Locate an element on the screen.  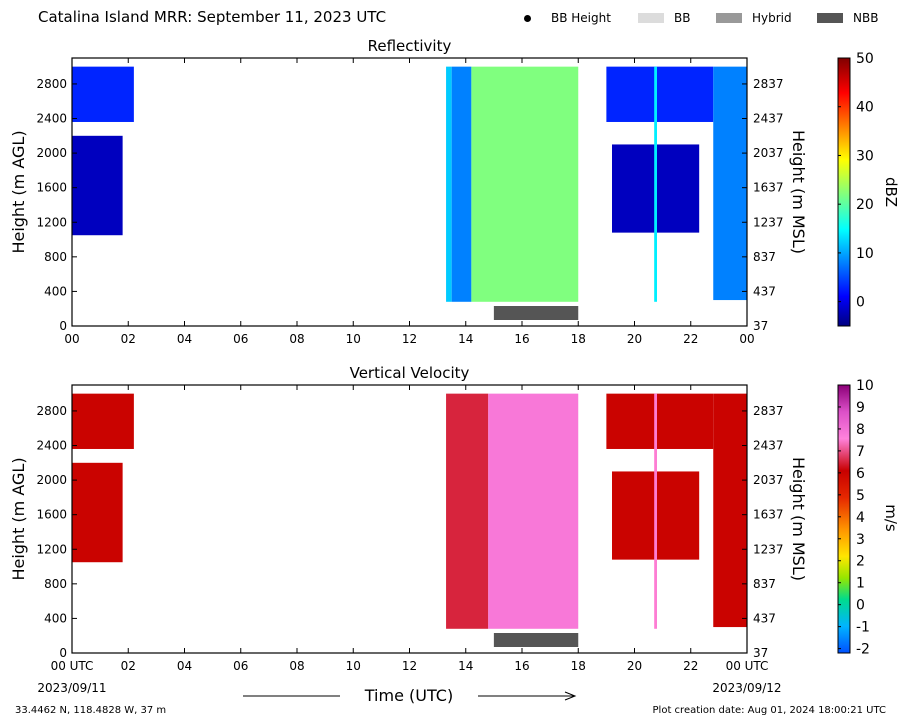
legend-item-bb: BB is located at coordinates (664, 18).